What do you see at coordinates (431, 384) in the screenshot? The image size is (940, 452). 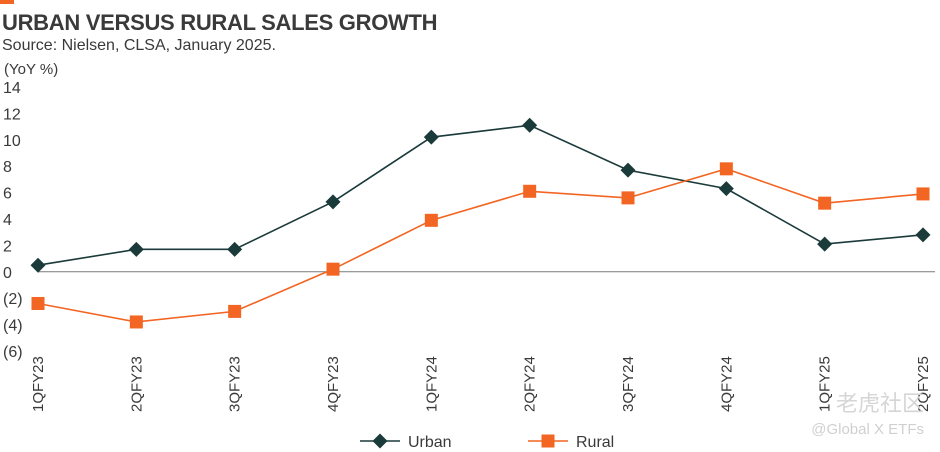 I see `x-tick-label: 1QFY24` at bounding box center [431, 384].